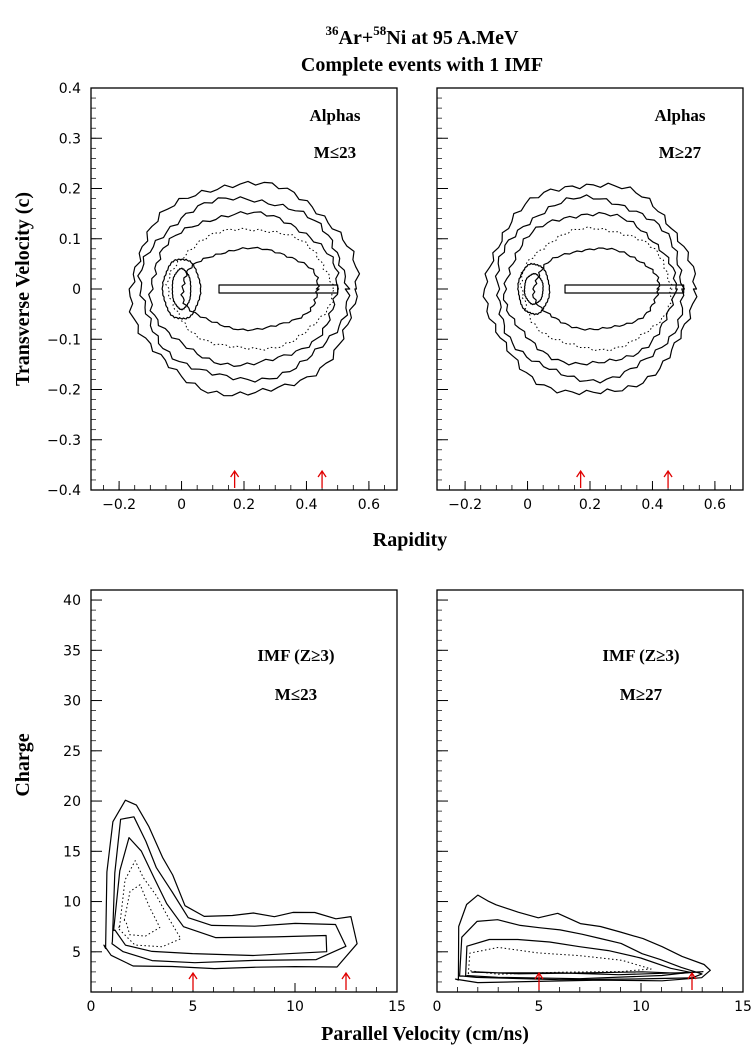 The height and width of the screenshot is (1057, 752). I want to click on y-tick-label: 30, so click(72, 702).